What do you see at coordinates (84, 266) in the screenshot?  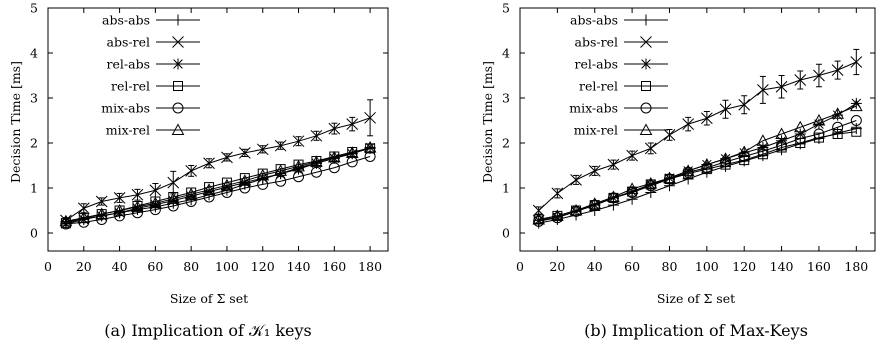 I see `x-tick-label: 20` at bounding box center [84, 266].